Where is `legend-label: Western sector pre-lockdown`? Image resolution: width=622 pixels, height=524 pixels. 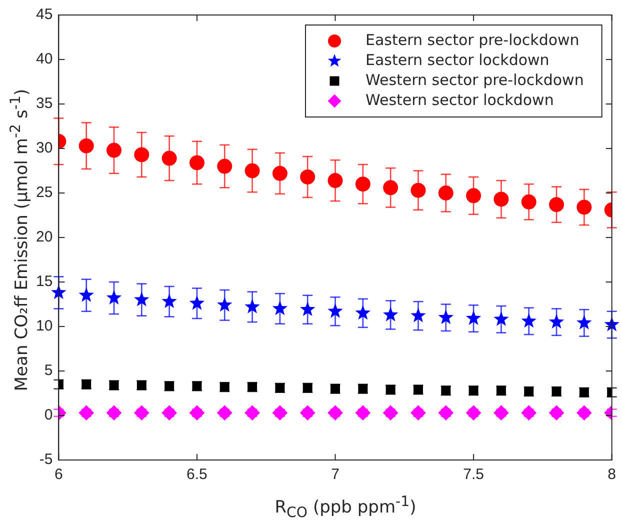
legend-label: Western sector pre-lockdown is located at coordinates (475, 79).